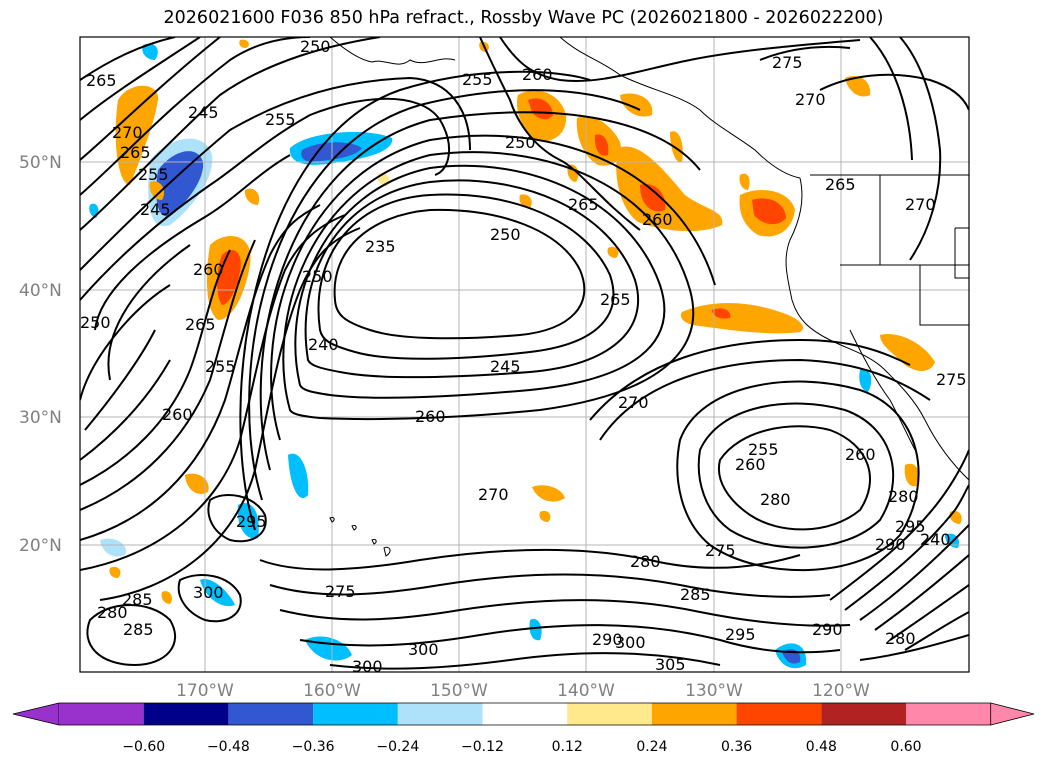  I want to click on state-borders, so click(904, 250).